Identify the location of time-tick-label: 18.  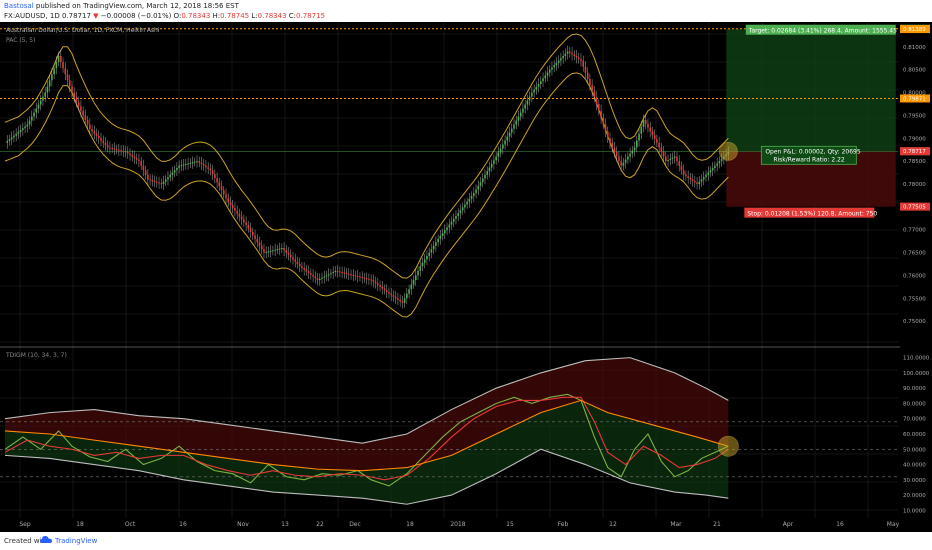
(80, 524).